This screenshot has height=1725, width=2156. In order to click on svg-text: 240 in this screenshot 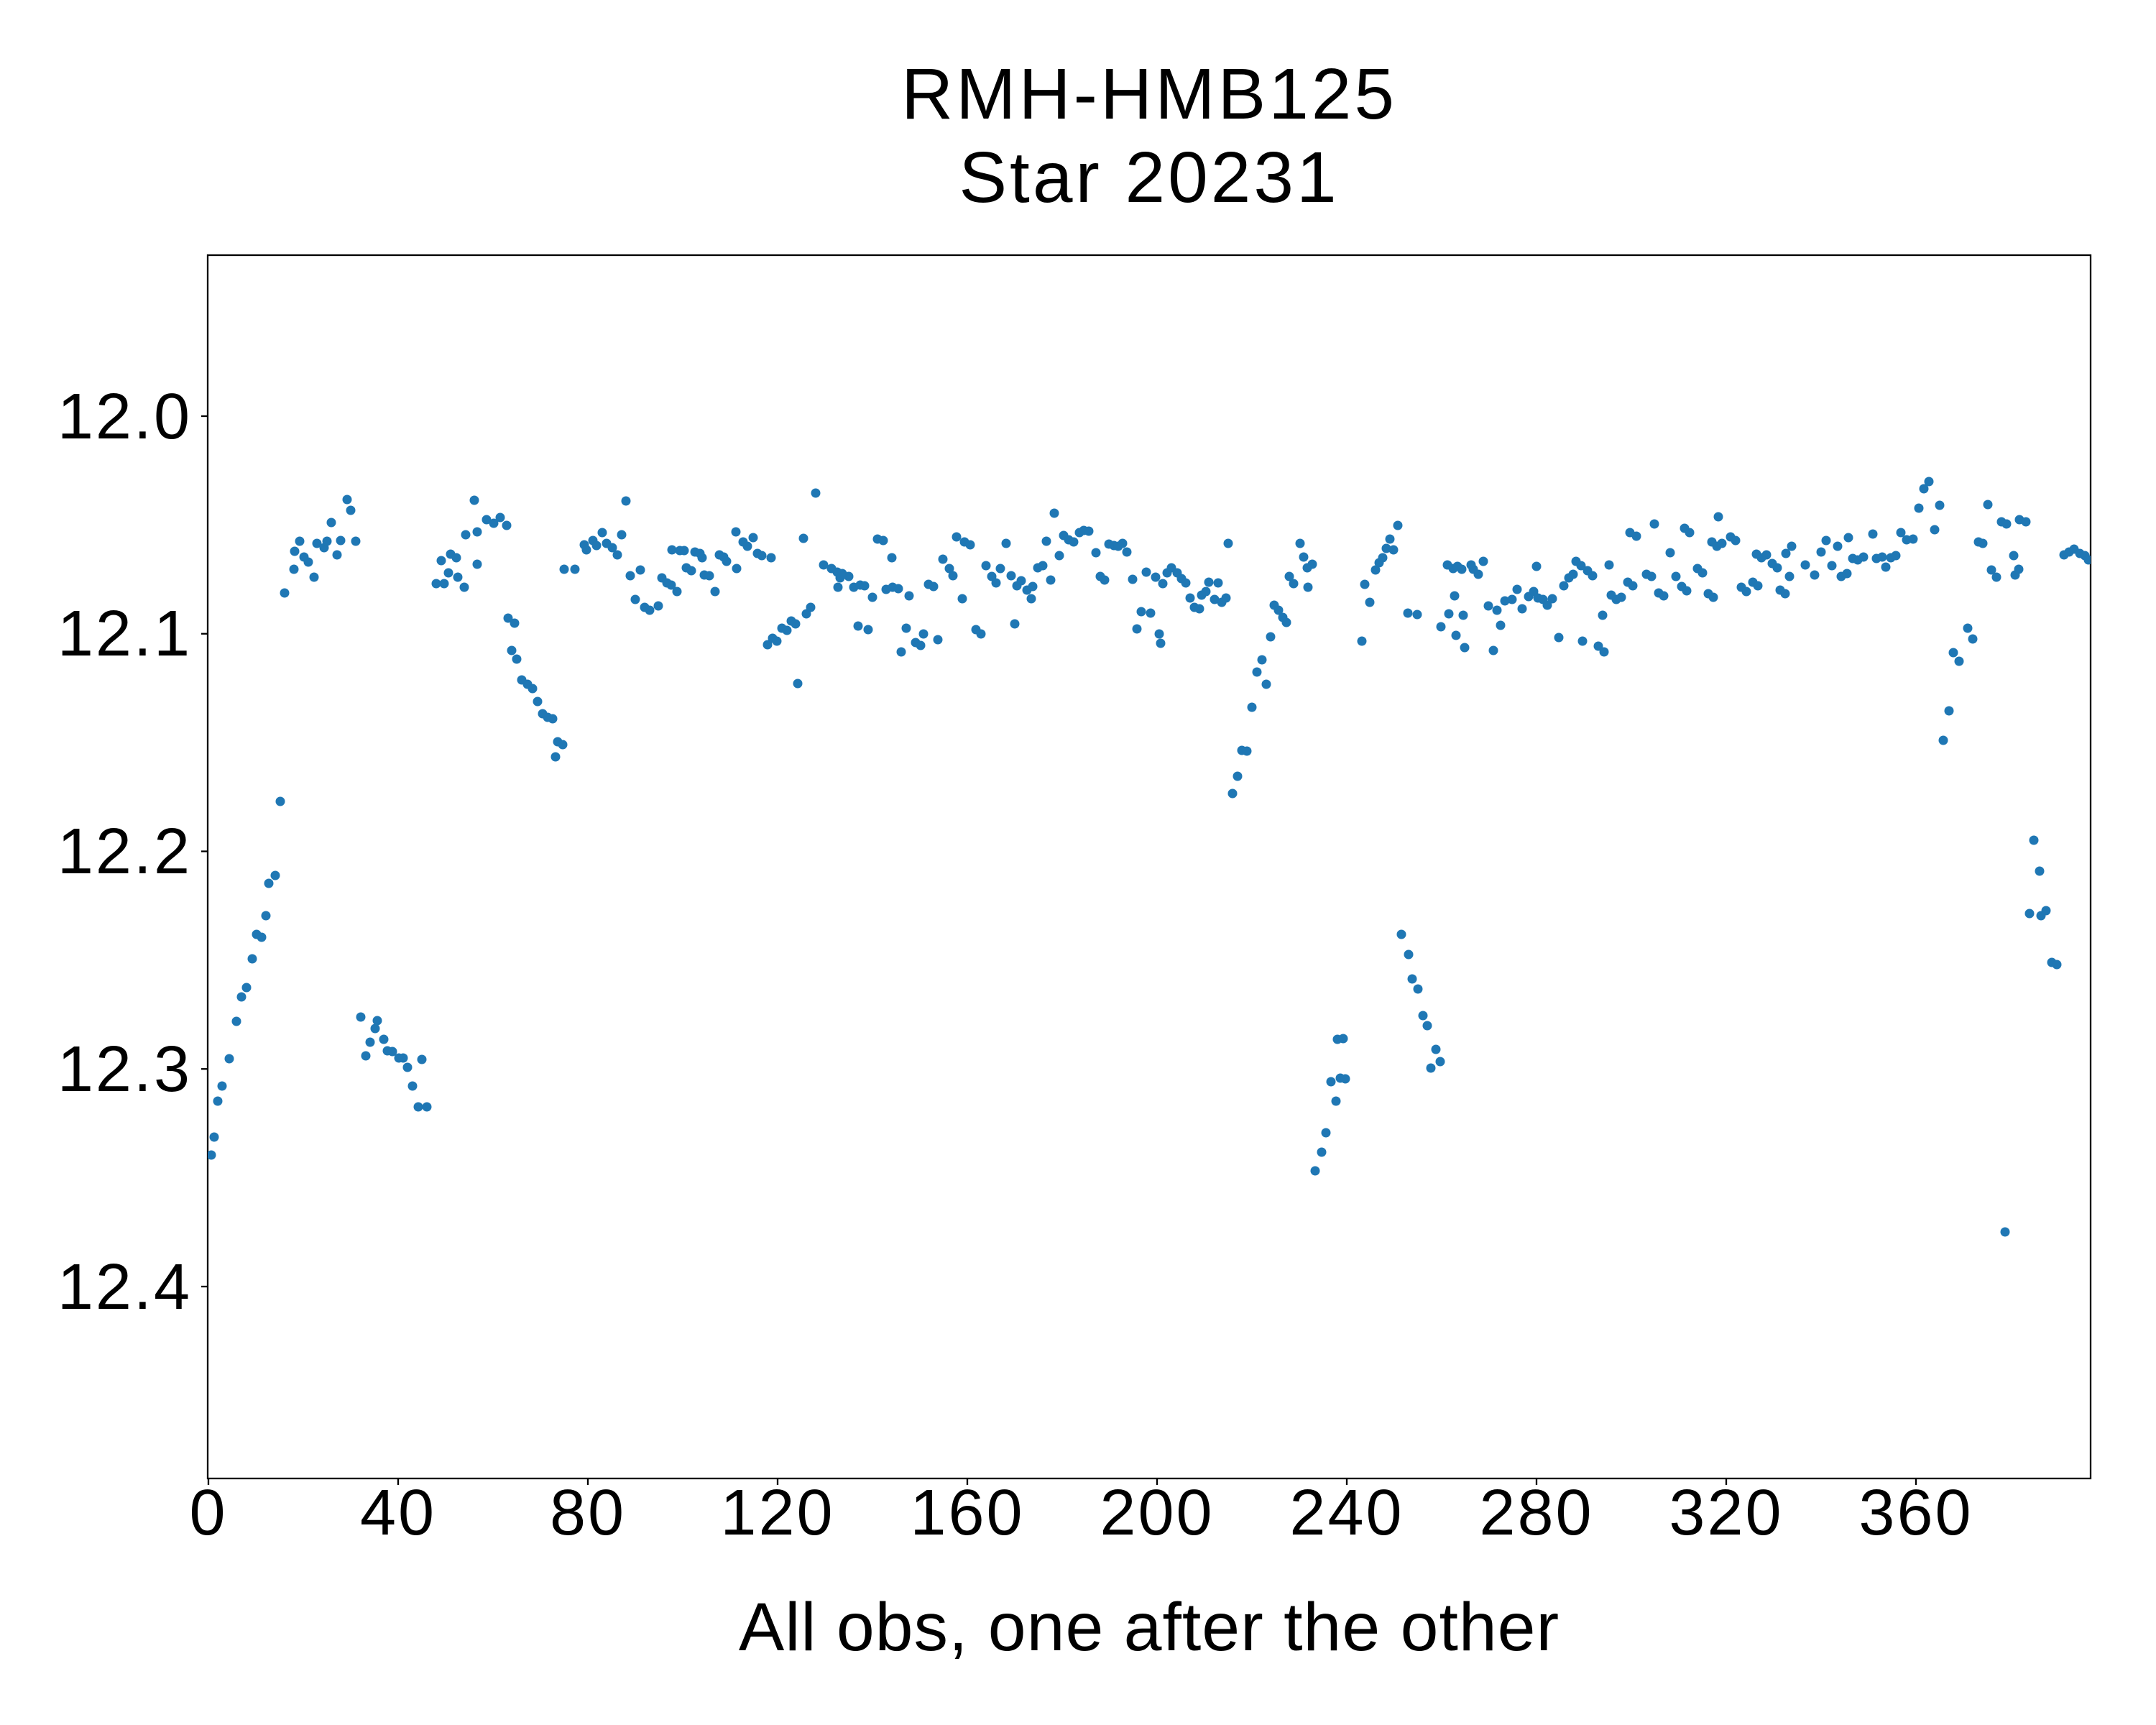, I will do `click(1346, 1513)`.